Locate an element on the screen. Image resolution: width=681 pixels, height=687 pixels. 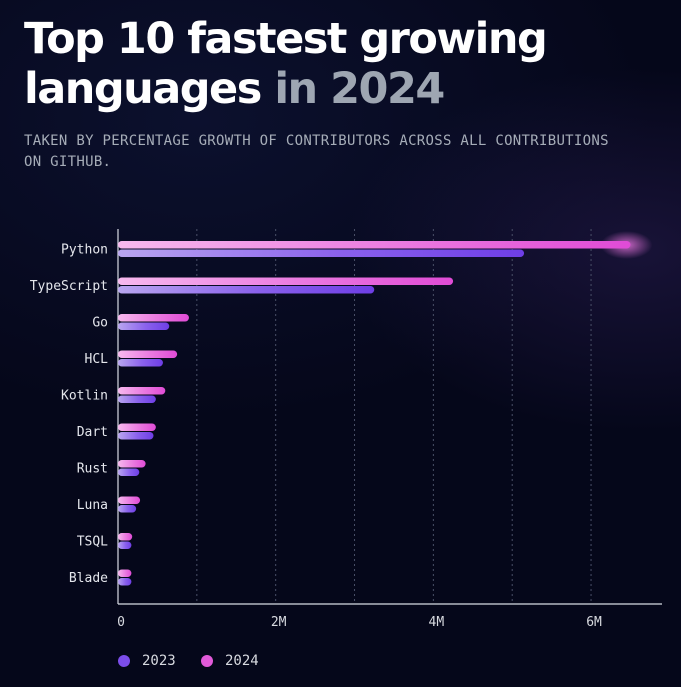
title-line-1: Top 10 fastest growing is located at coordinates (286, 39).